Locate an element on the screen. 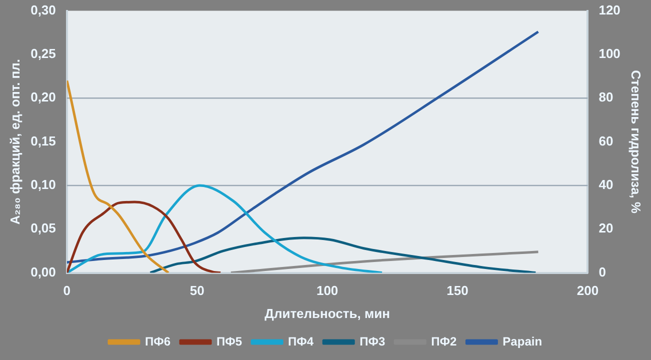  y2-tick-label: 40 is located at coordinates (606, 184).